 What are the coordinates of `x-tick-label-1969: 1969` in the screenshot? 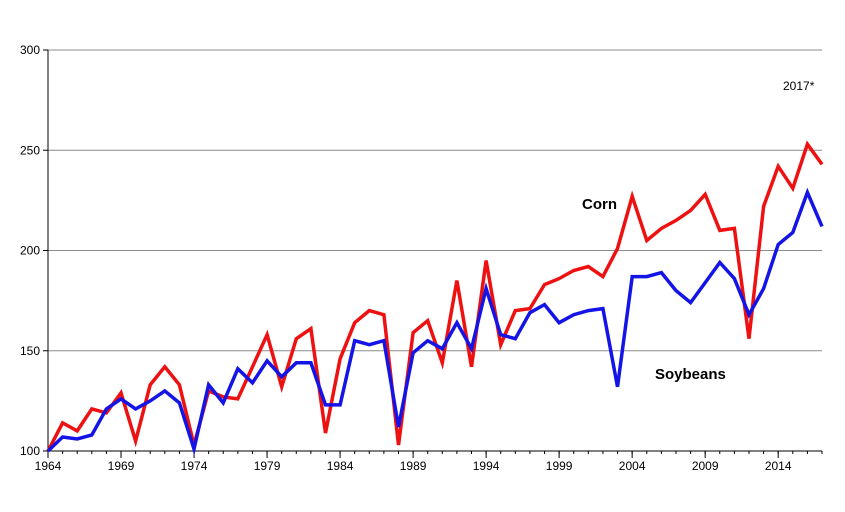 It's located at (121, 466).